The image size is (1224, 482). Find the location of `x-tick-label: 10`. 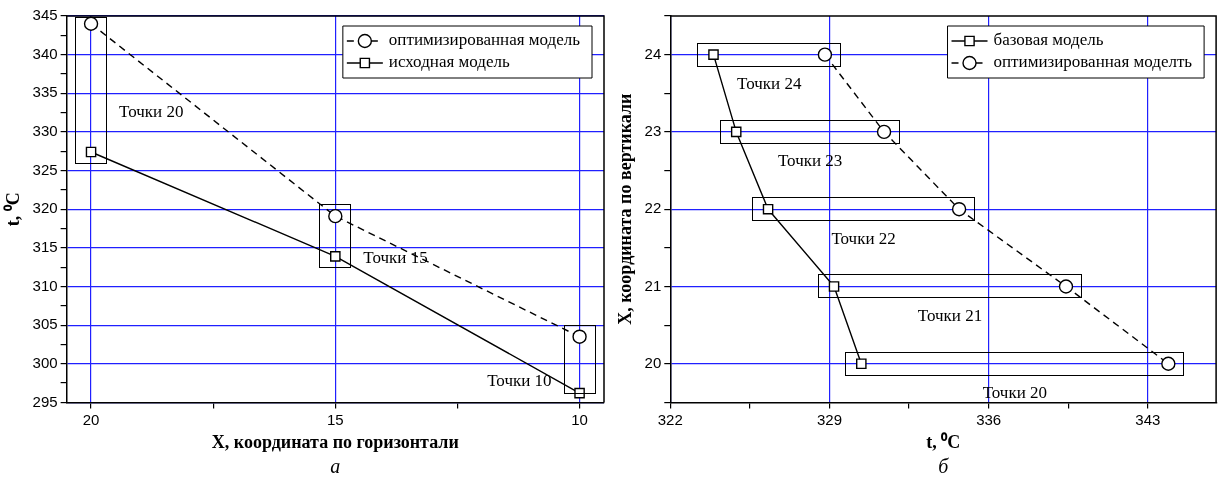

x-tick-label: 10 is located at coordinates (579, 419).